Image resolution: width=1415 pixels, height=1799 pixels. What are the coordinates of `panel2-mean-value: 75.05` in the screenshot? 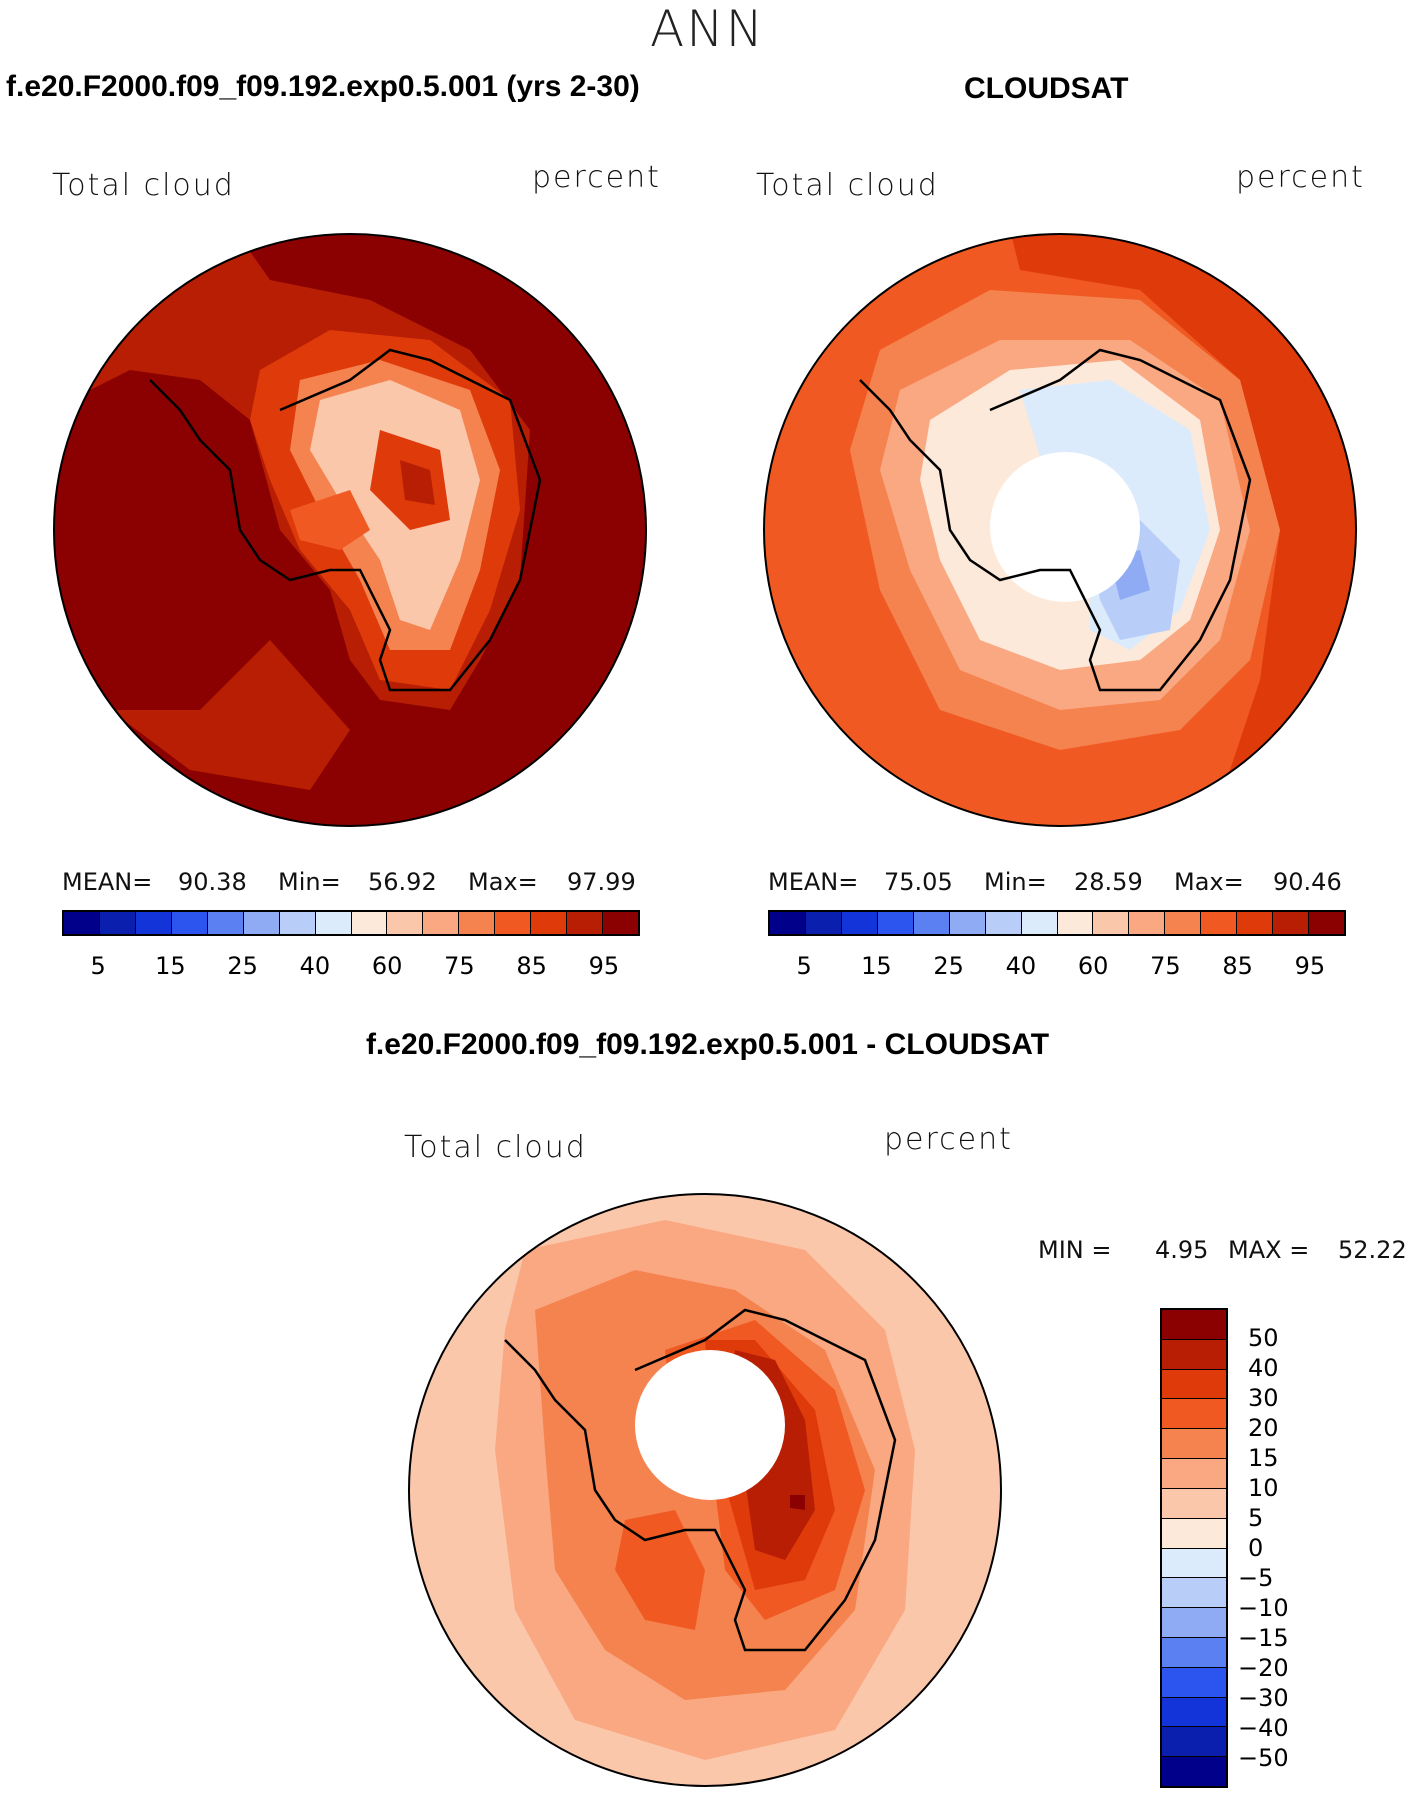 It's located at (918, 882).